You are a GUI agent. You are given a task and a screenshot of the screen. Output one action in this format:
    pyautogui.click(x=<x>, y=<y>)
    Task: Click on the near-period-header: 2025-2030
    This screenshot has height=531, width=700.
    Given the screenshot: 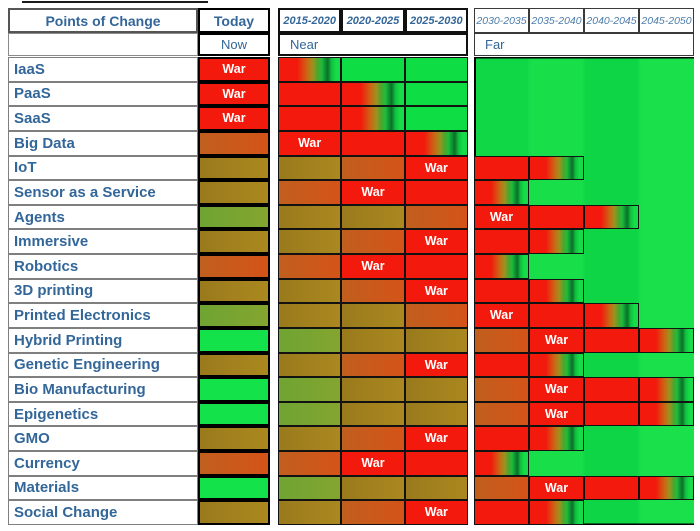 What is the action you would take?
    pyautogui.click(x=436, y=20)
    